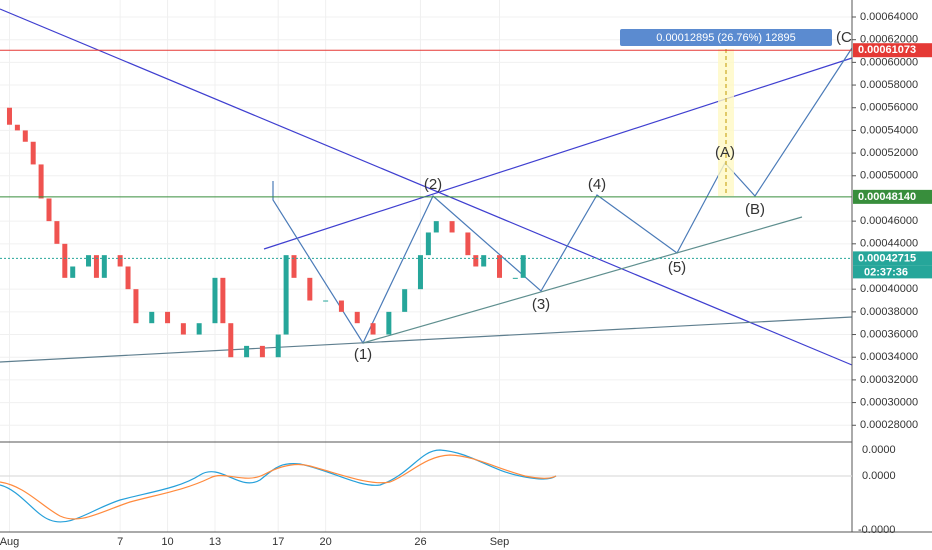  Describe the element at coordinates (677, 267) in the screenshot. I see `wave-label: (5)` at that location.